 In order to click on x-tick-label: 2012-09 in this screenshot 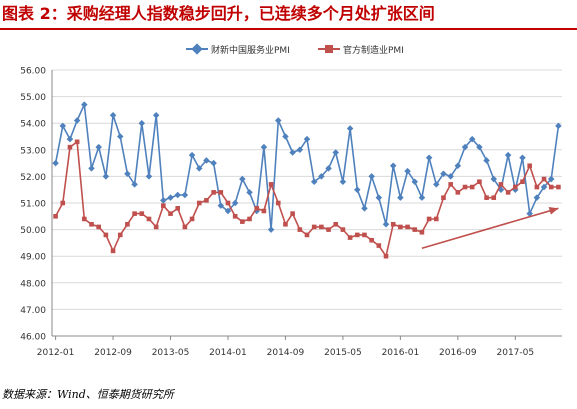, I will do `click(113, 353)`.